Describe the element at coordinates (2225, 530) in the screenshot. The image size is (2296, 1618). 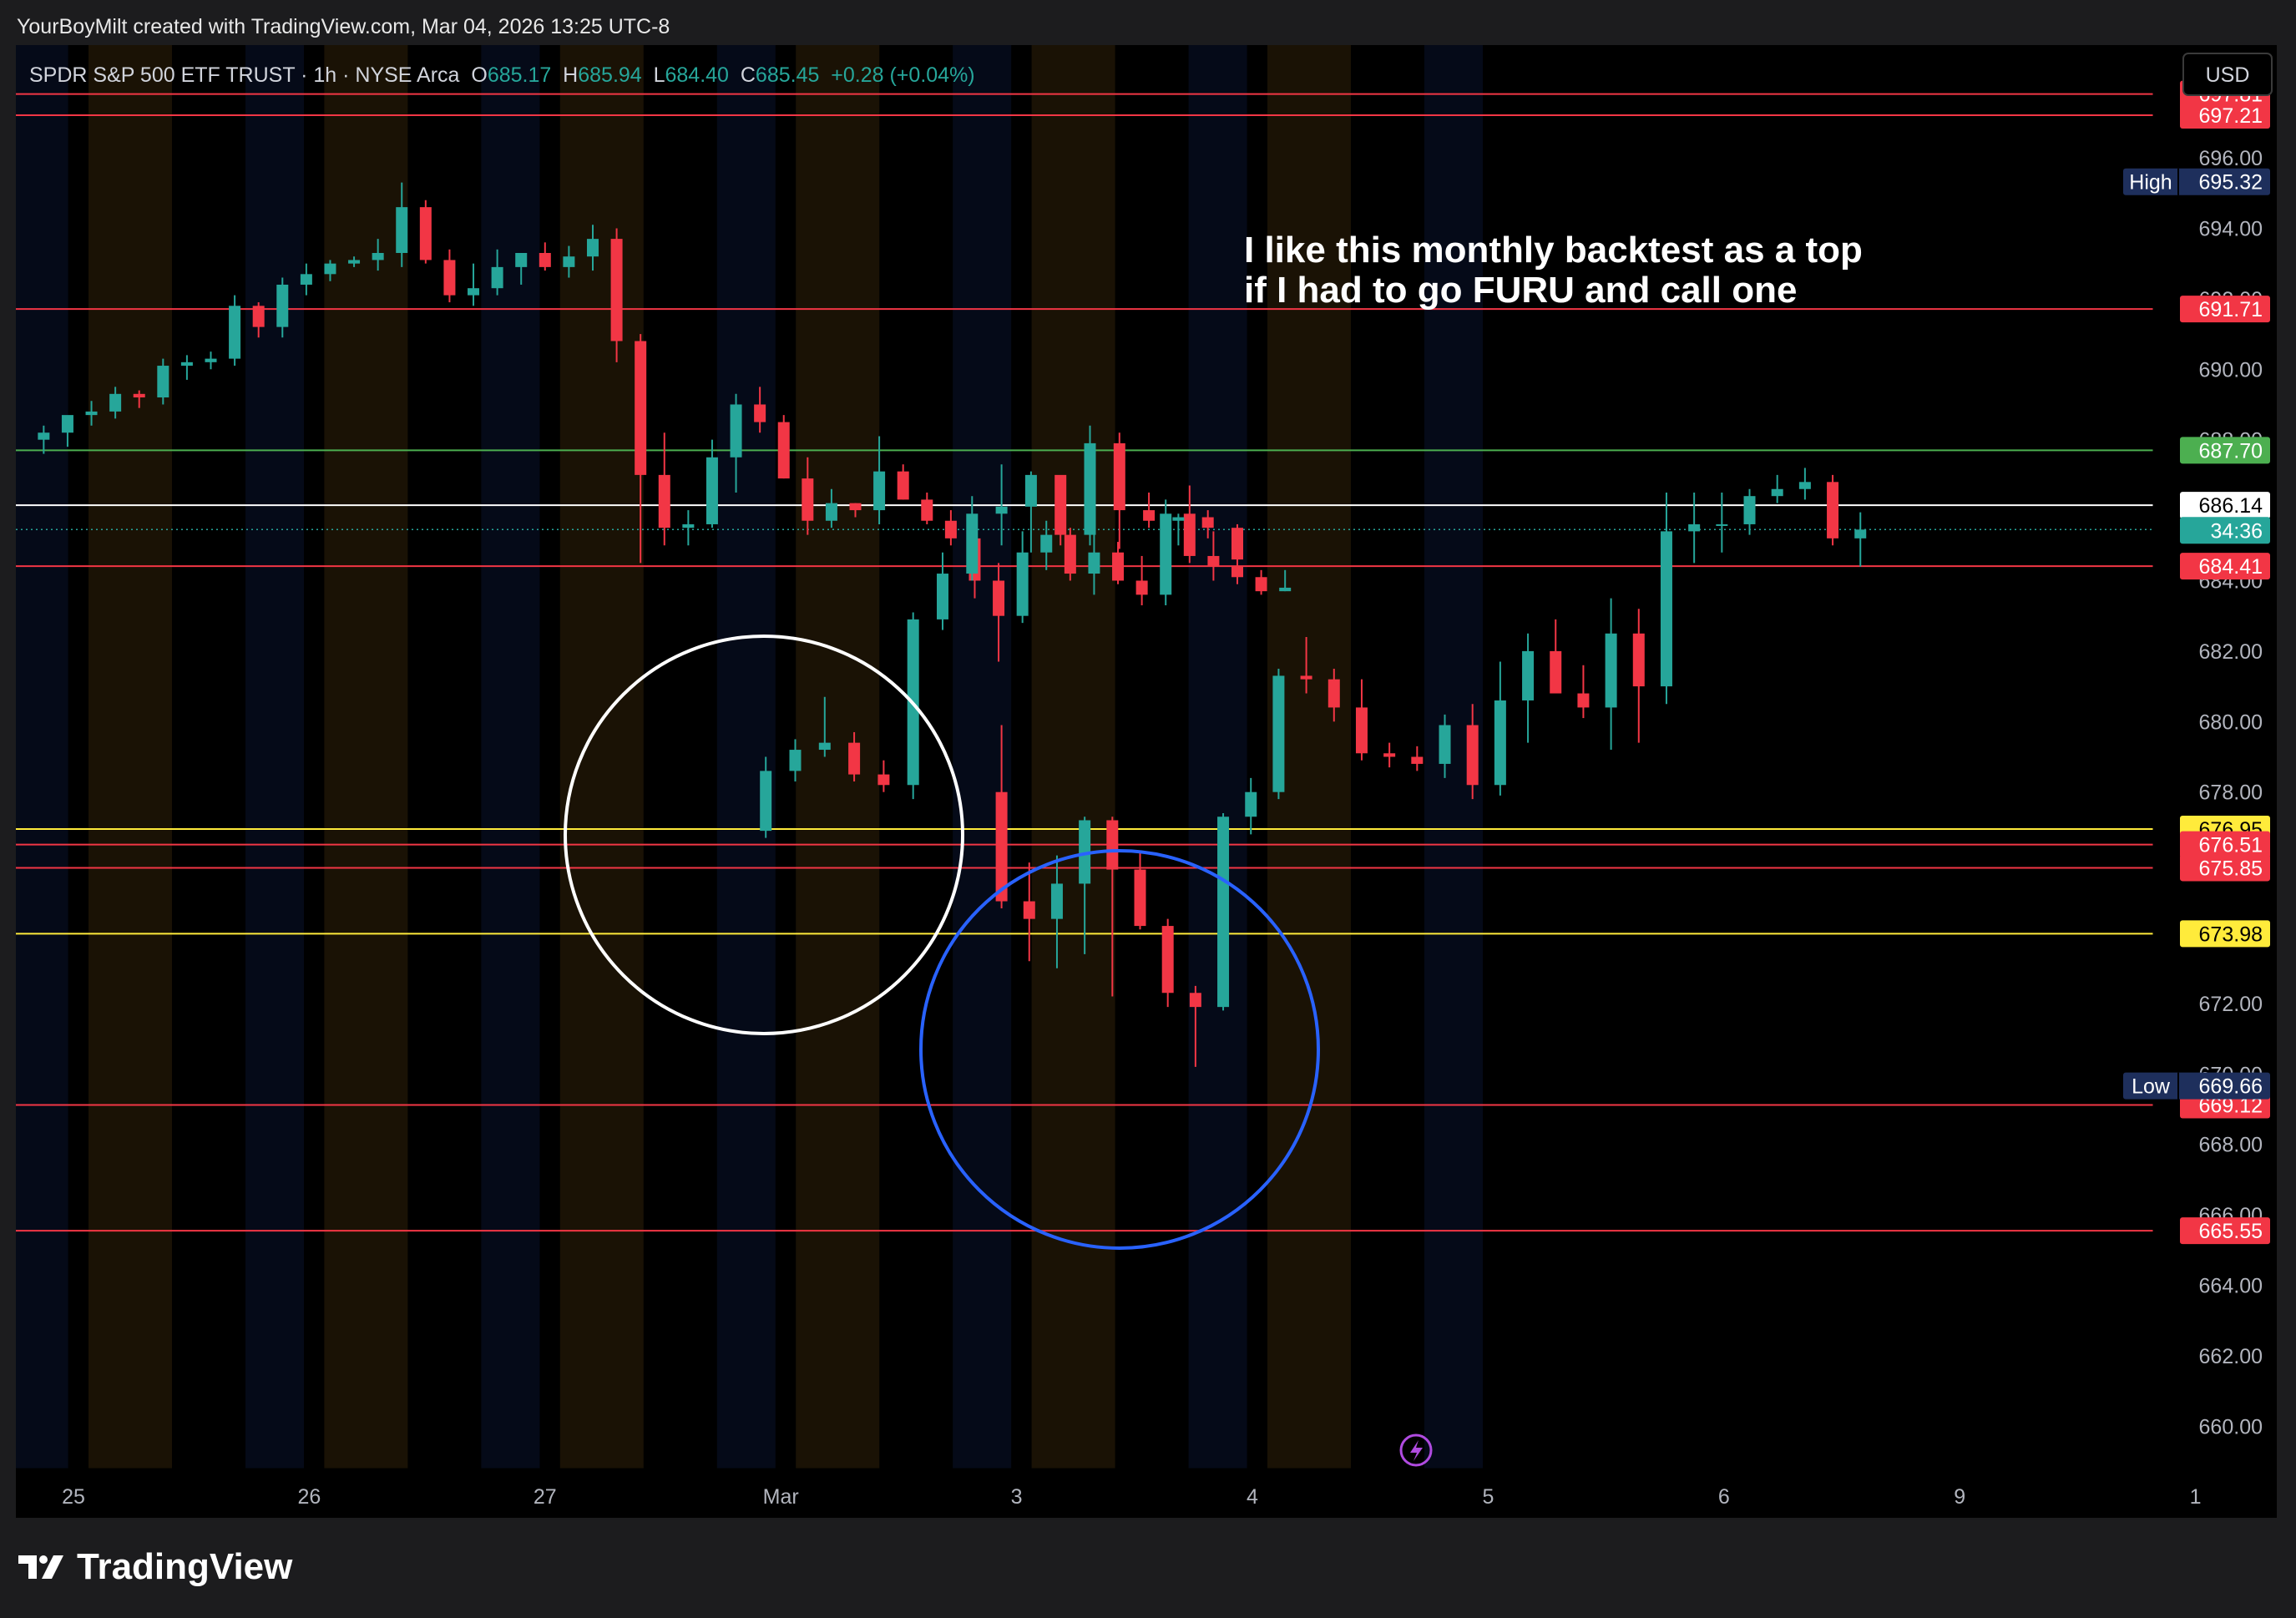
I see `countdown-badge: 34:36` at that location.